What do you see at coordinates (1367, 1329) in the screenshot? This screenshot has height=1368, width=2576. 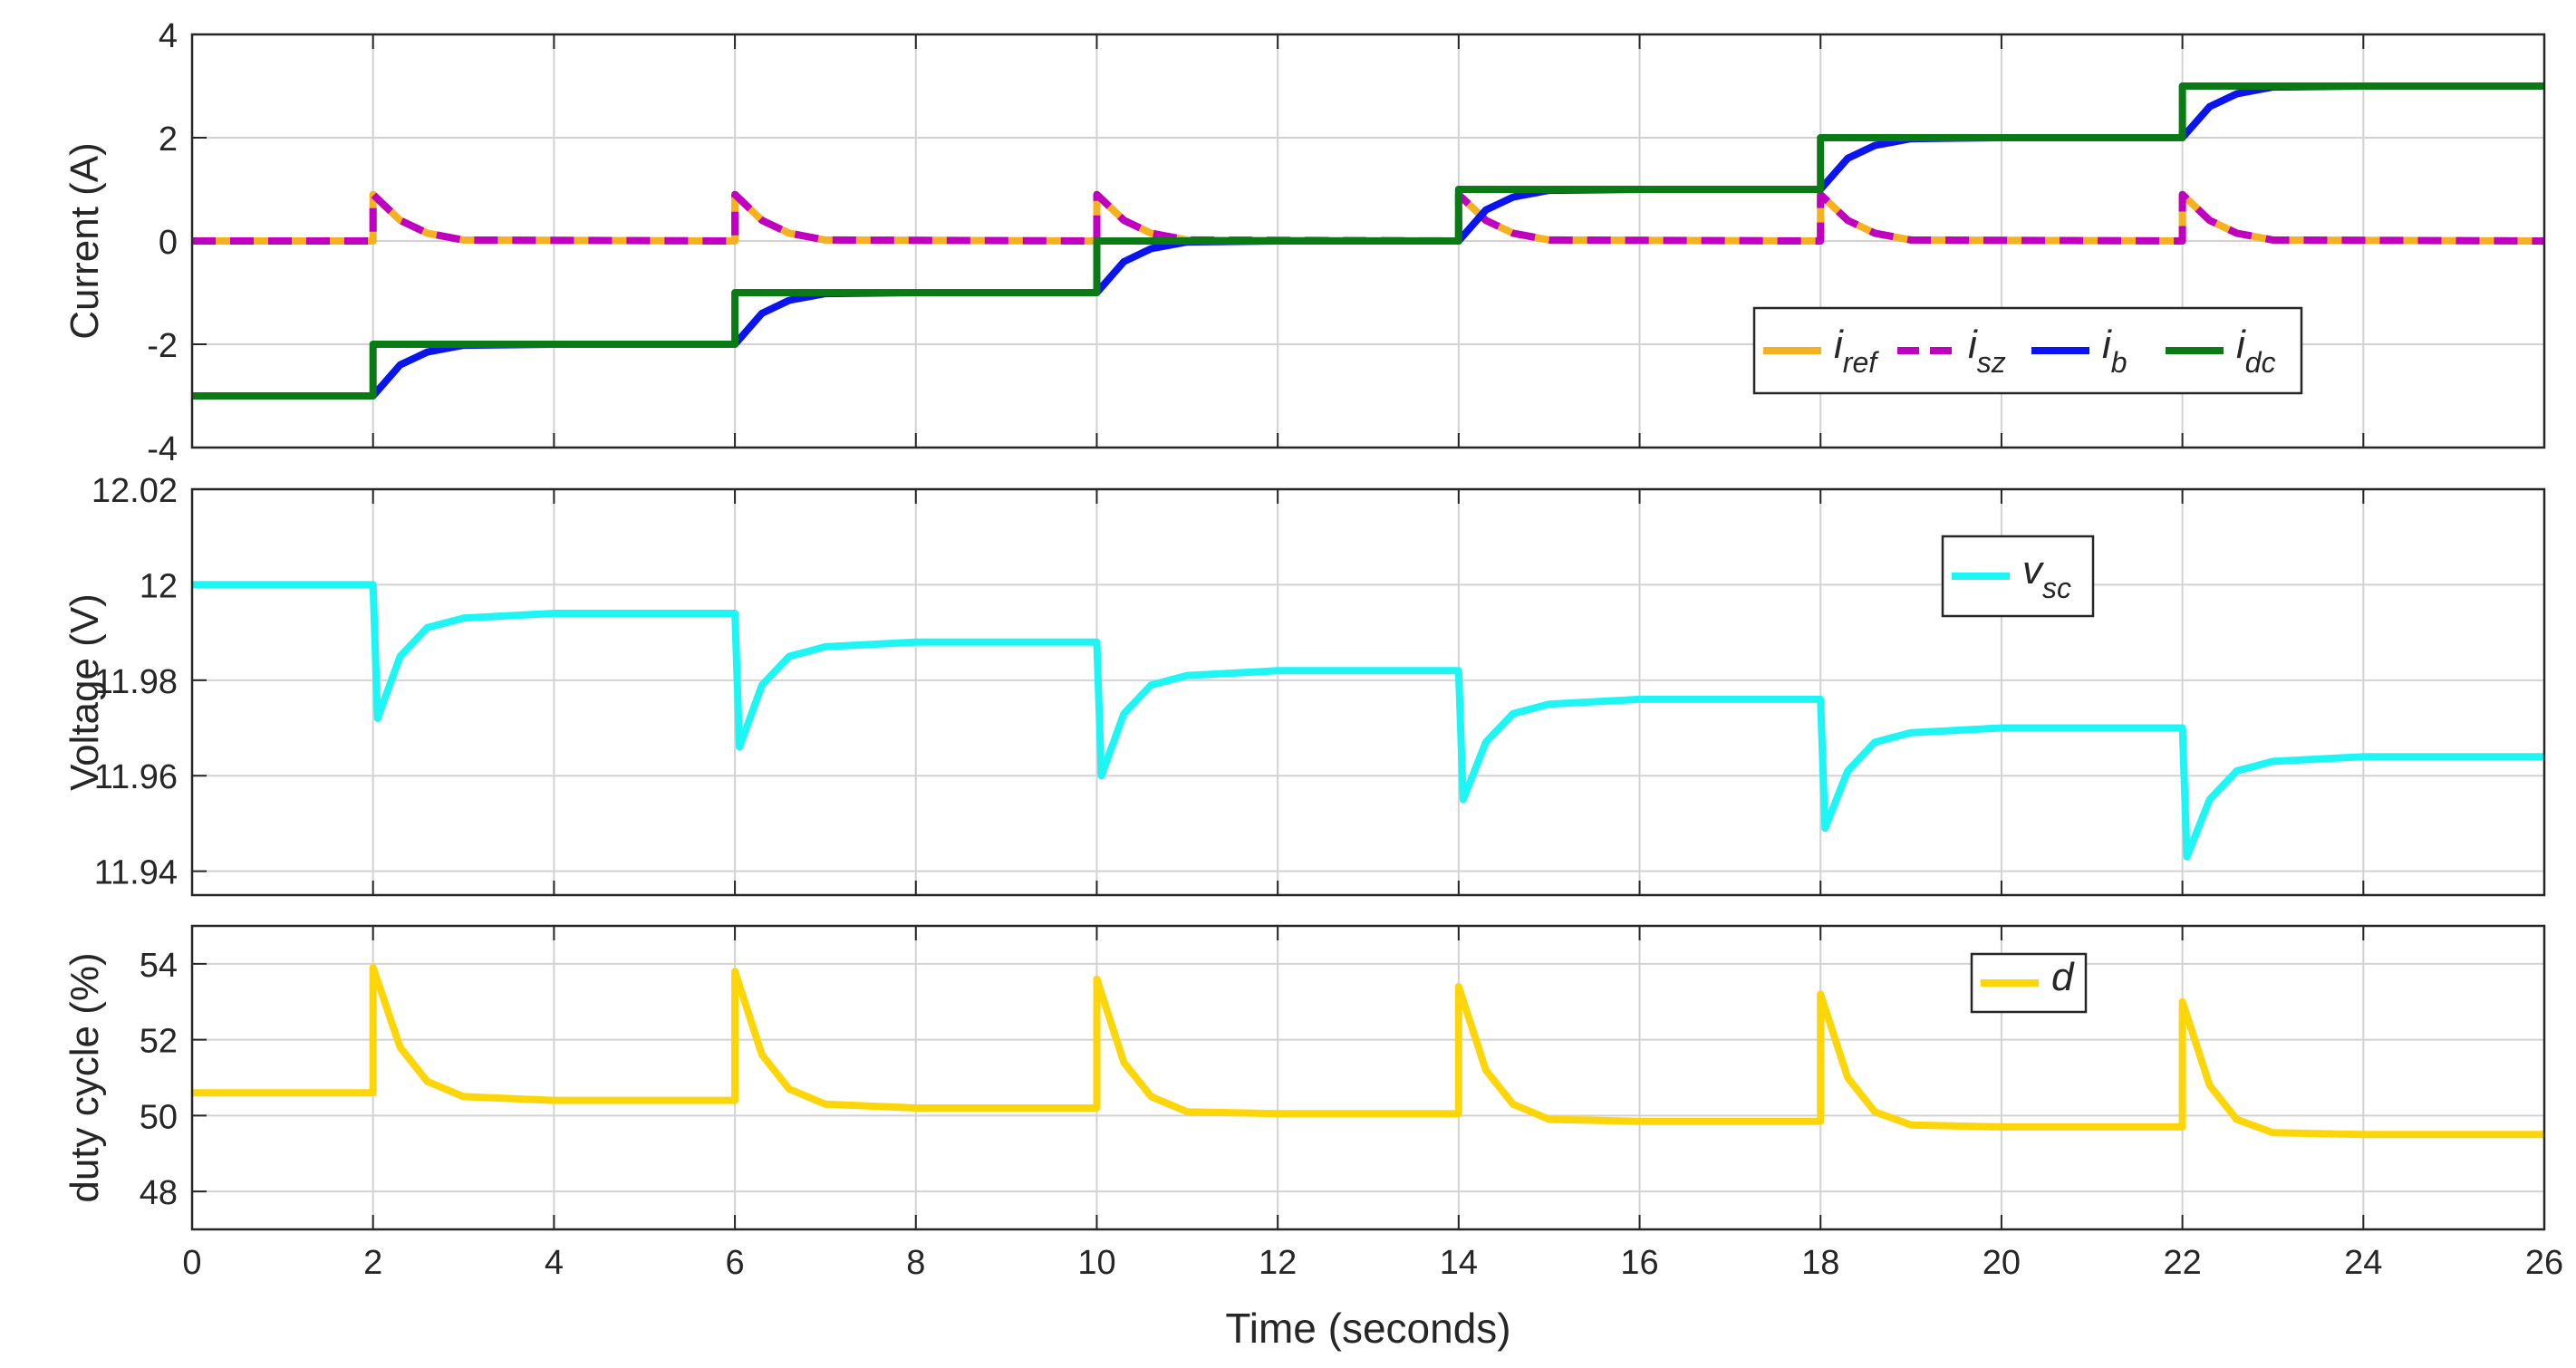 I see `x-axis-label: Time (seconds)` at bounding box center [1367, 1329].